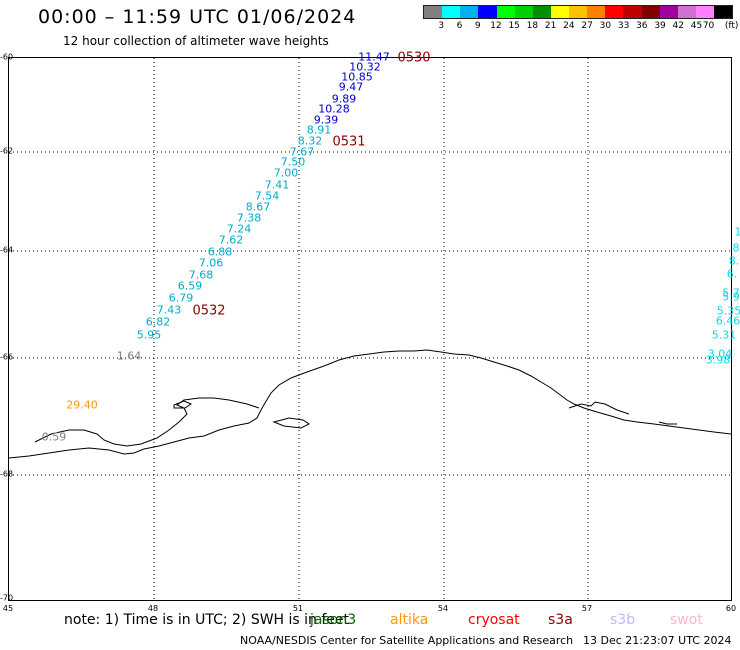  What do you see at coordinates (580, 26) in the screenshot?
I see `legend-tick-labels: 3 6 9 12 15 18 21 24 27 30 33 36 39 42 45 70 (ft)` at bounding box center [580, 26].